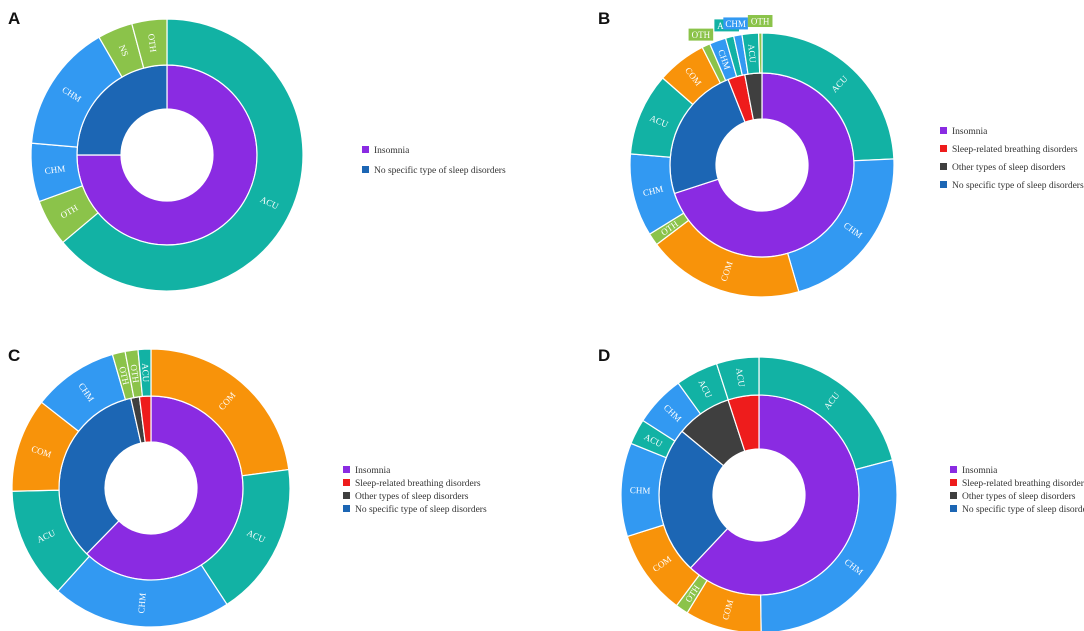 The height and width of the screenshot is (631, 1084). I want to click on panel-letter: A, so click(14, 18).